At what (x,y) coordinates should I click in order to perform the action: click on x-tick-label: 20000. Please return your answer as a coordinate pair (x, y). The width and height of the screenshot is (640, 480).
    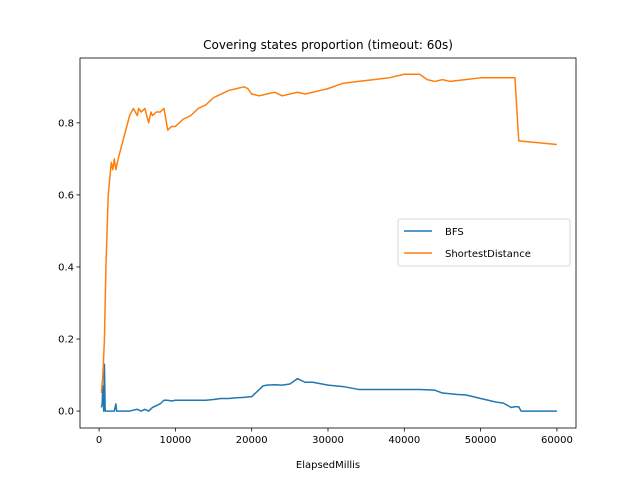
    Looking at the image, I should click on (252, 440).